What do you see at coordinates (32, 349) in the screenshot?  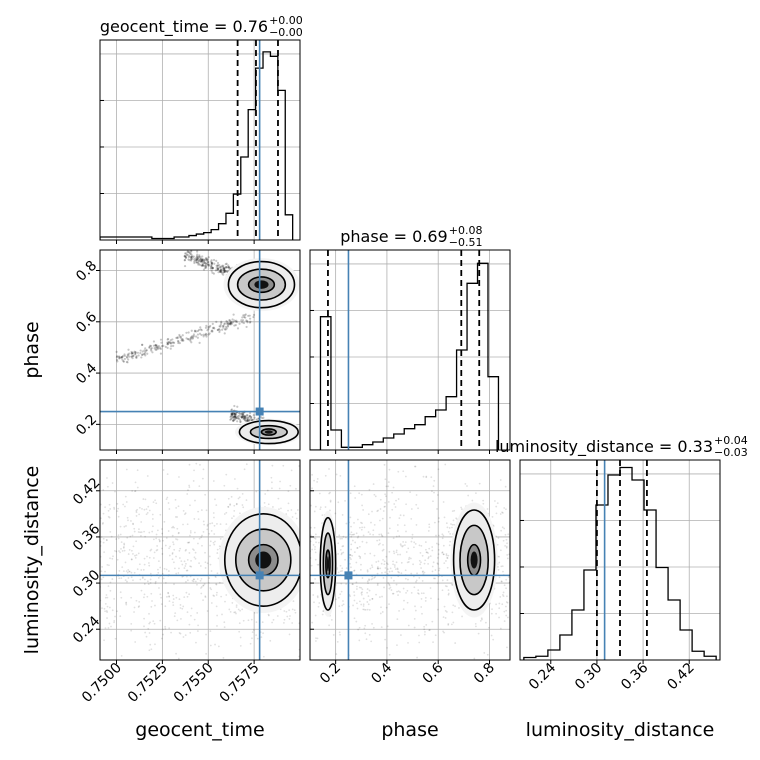 I see `y-axis-label-phase: phase` at bounding box center [32, 349].